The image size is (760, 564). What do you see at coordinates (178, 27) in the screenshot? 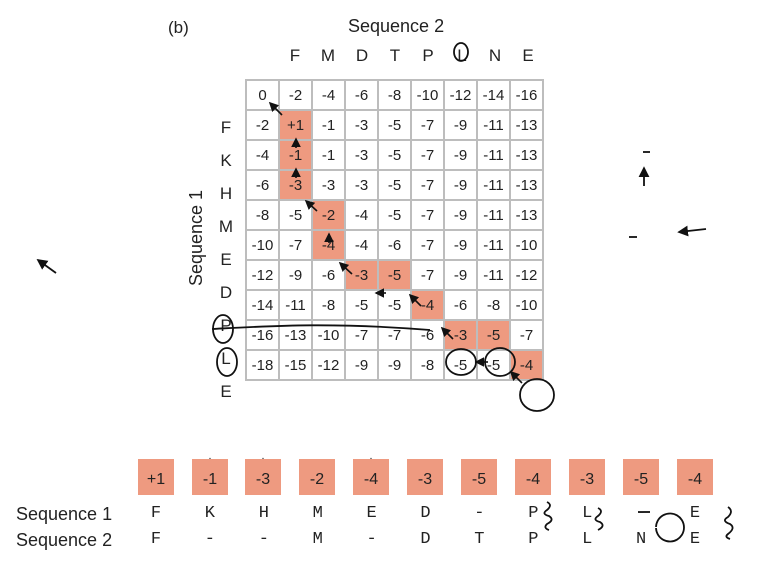
I see `panel-label: (b)` at bounding box center [178, 27].